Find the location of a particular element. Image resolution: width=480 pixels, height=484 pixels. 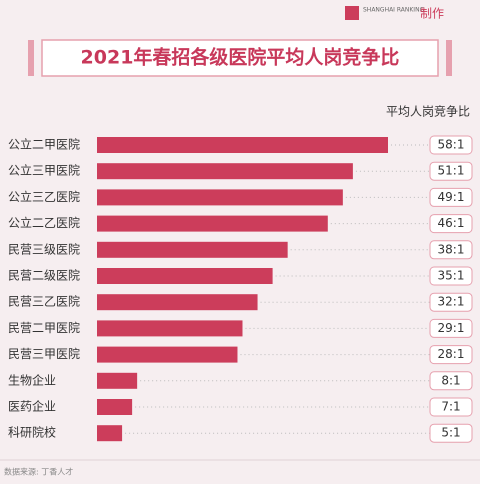

logo-text: SHANGHAI RANKING is located at coordinates (394, 10).